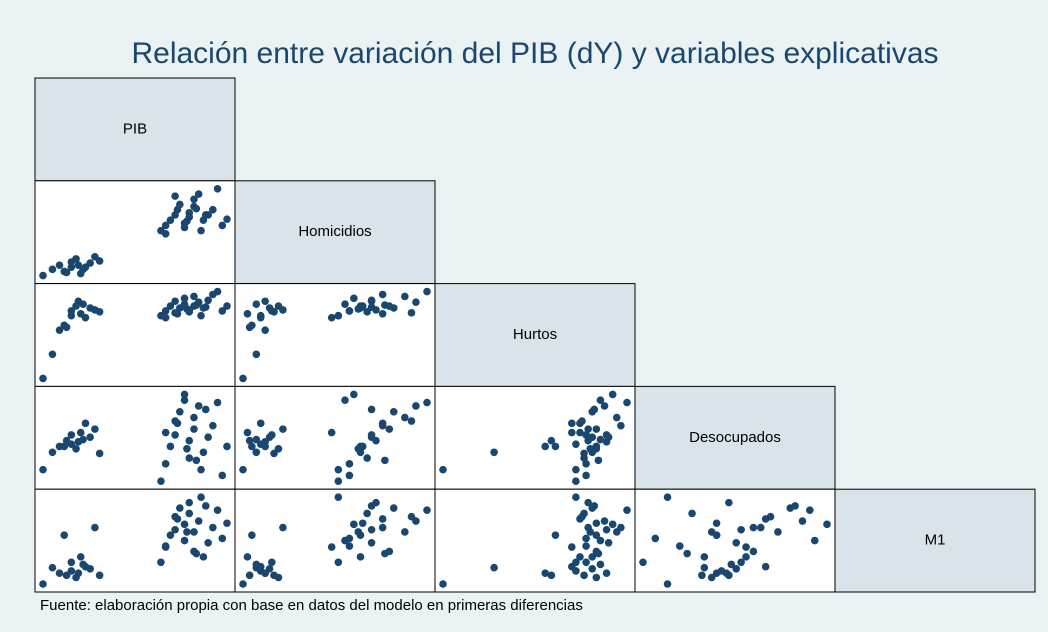 The image size is (1048, 632). I want to click on variable-label: PIB, so click(135, 128).